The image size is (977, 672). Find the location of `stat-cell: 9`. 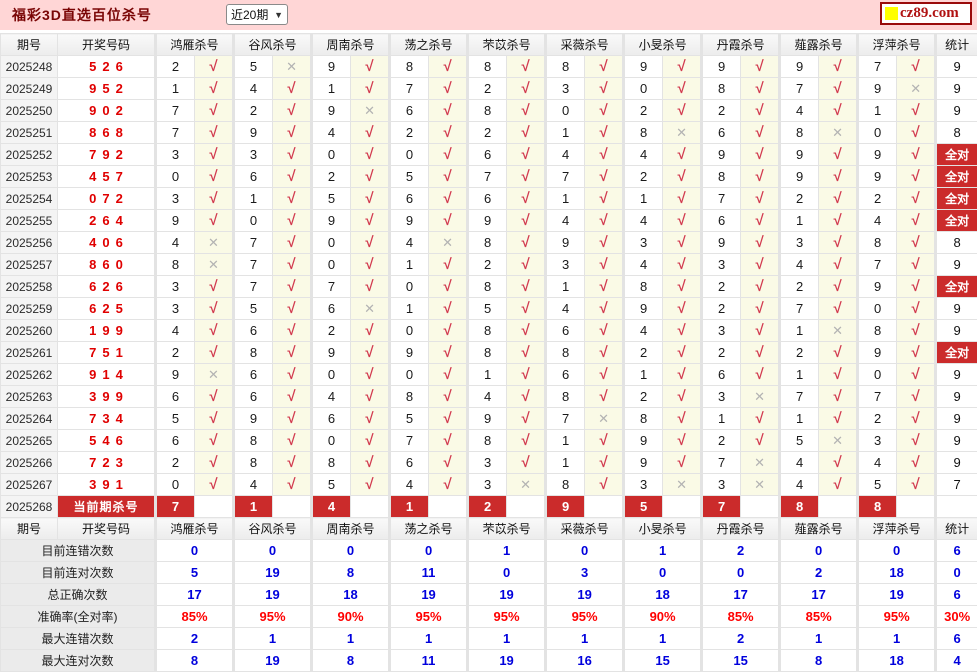

stat-cell: 9 is located at coordinates (956, 309).